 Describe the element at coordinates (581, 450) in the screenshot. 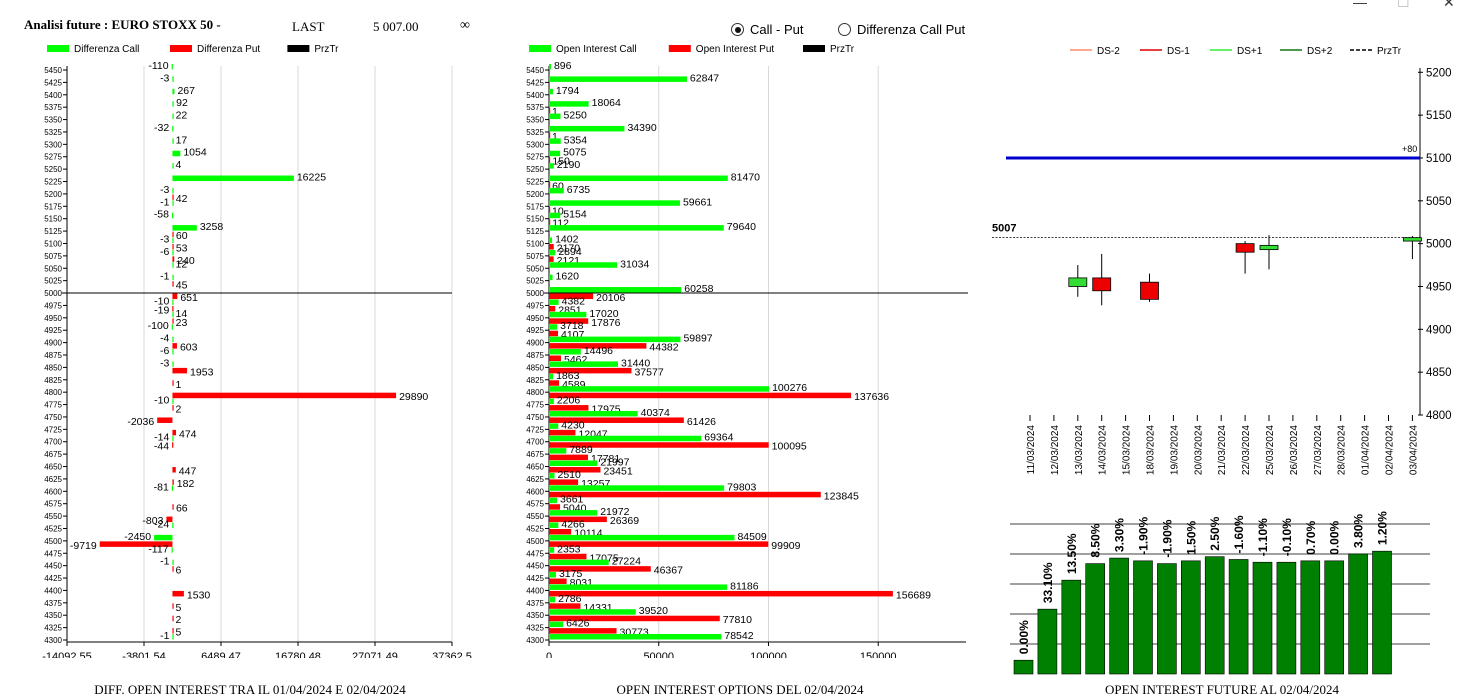

I see `call-value-label: 7889` at that location.